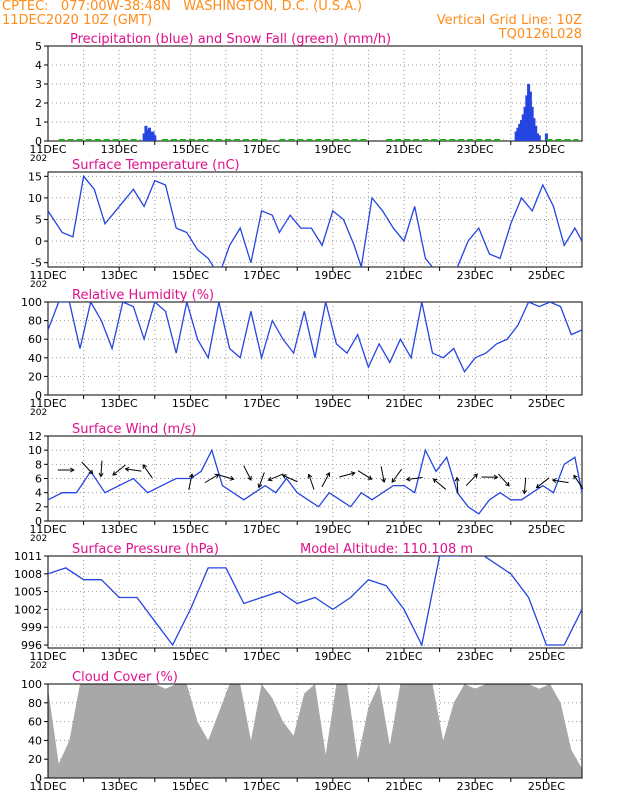 The height and width of the screenshot is (800, 618). I want to click on panel-frame-top, so click(315, 731).